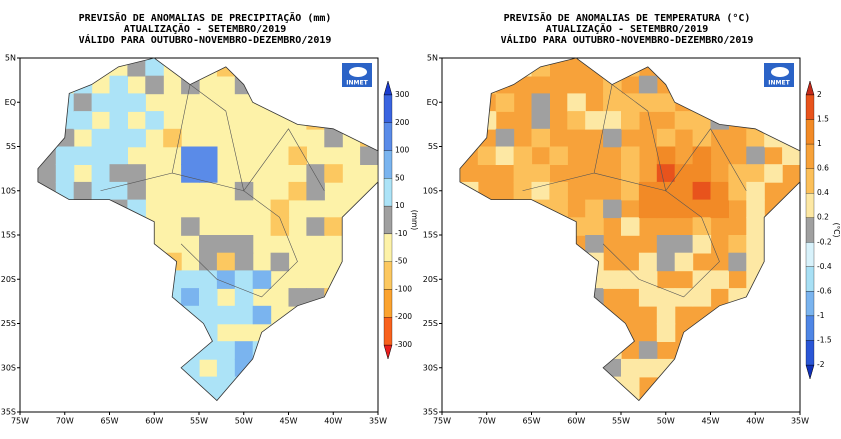 The image size is (841, 439). Describe the element at coordinates (414, 220) in the screenshot. I see `colorbar-unit: (mm)` at that location.